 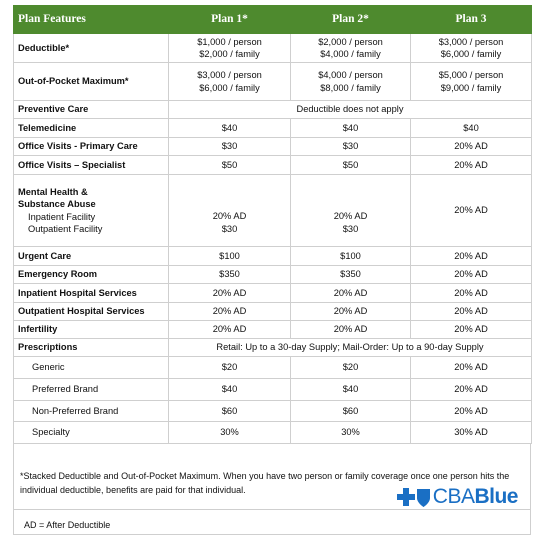 I want to click on plan-value: $8,000 / family, so click(x=350, y=87).